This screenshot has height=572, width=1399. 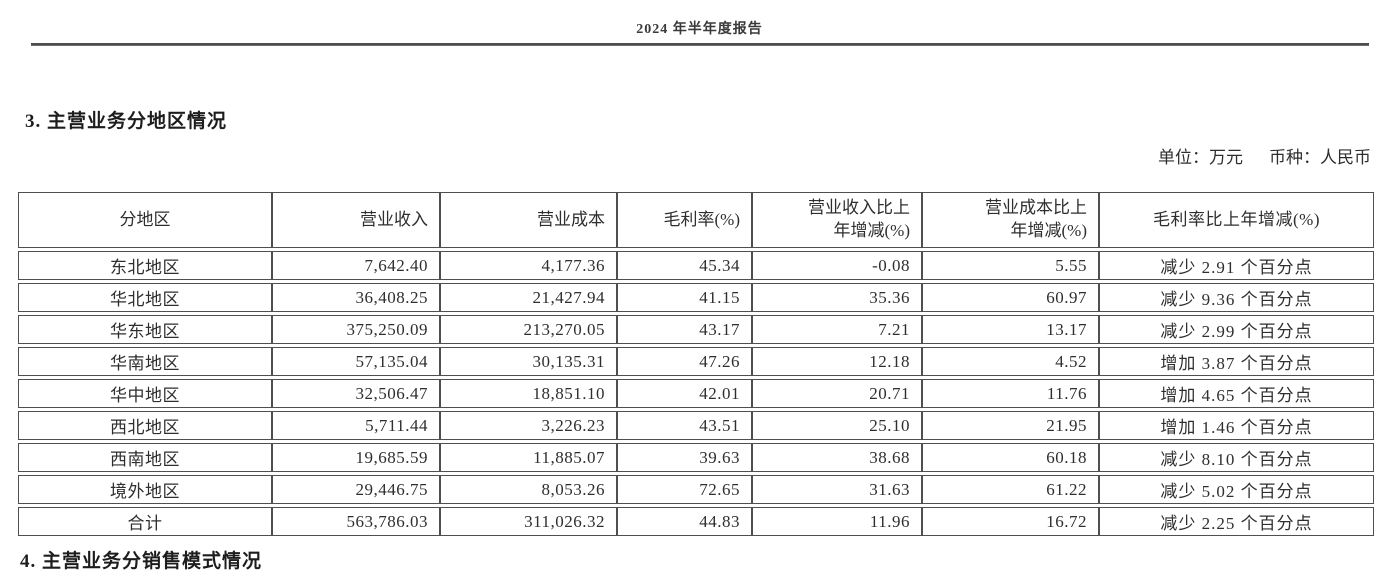 What do you see at coordinates (837, 489) in the screenshot?
I see `cell-revenue-yoy: 31.63` at bounding box center [837, 489].